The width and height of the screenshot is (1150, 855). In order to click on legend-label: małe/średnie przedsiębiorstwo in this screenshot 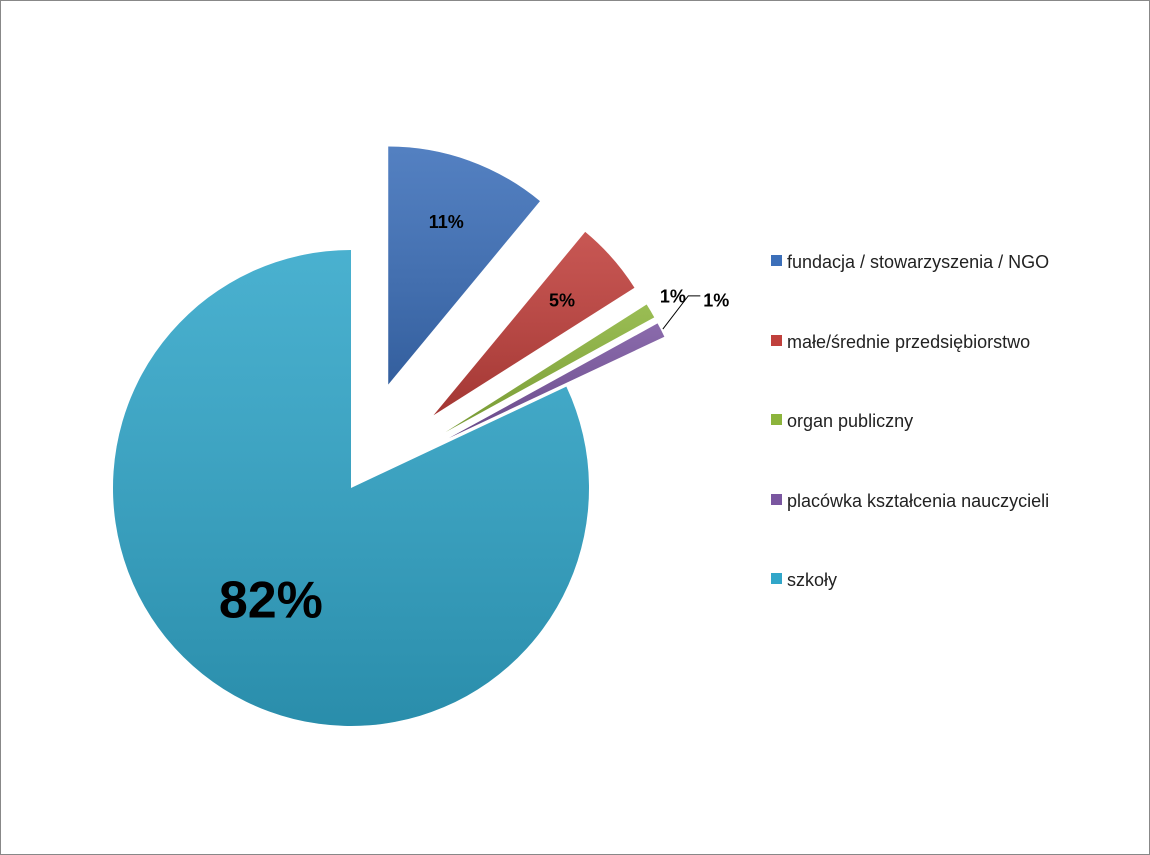, I will do `click(909, 341)`.